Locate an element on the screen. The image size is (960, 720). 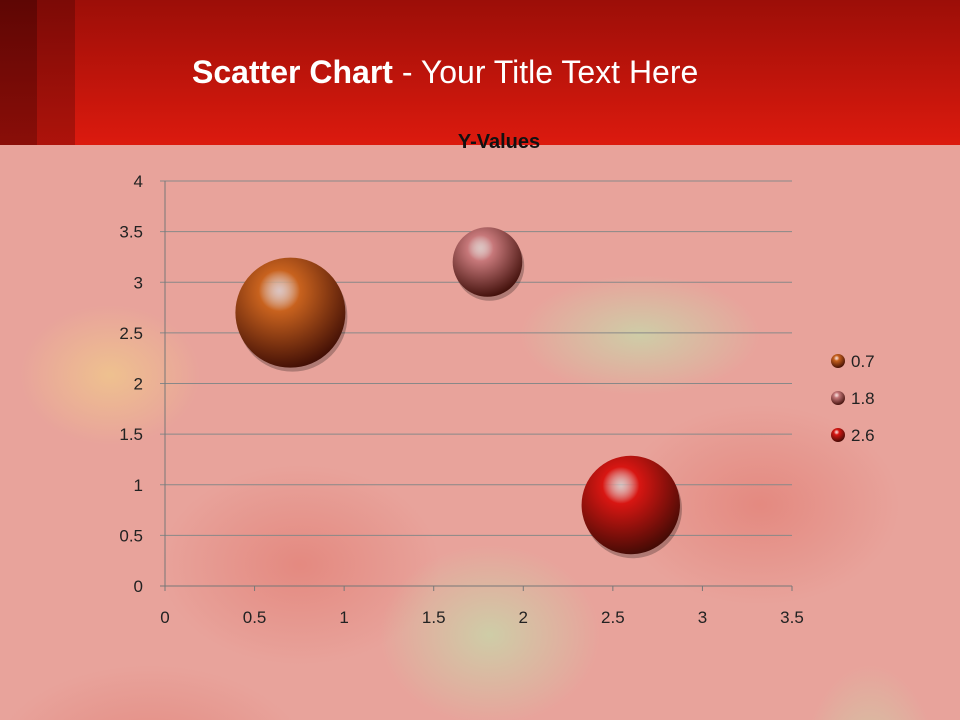
x-tick-label: 2 is located at coordinates (523, 617).